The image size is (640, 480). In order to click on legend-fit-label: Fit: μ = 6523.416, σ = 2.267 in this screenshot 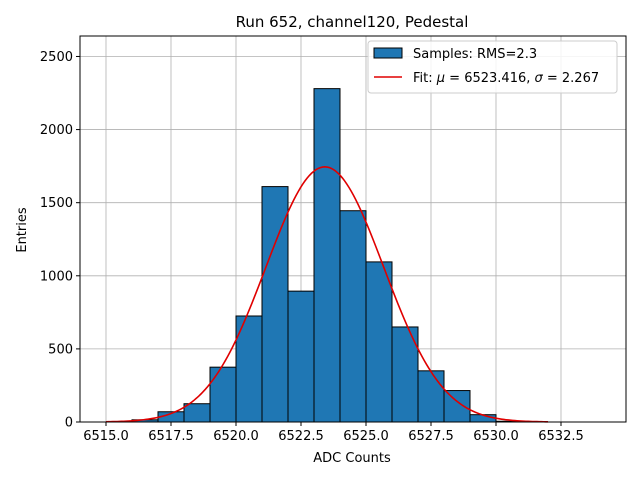, I will do `click(506, 78)`.